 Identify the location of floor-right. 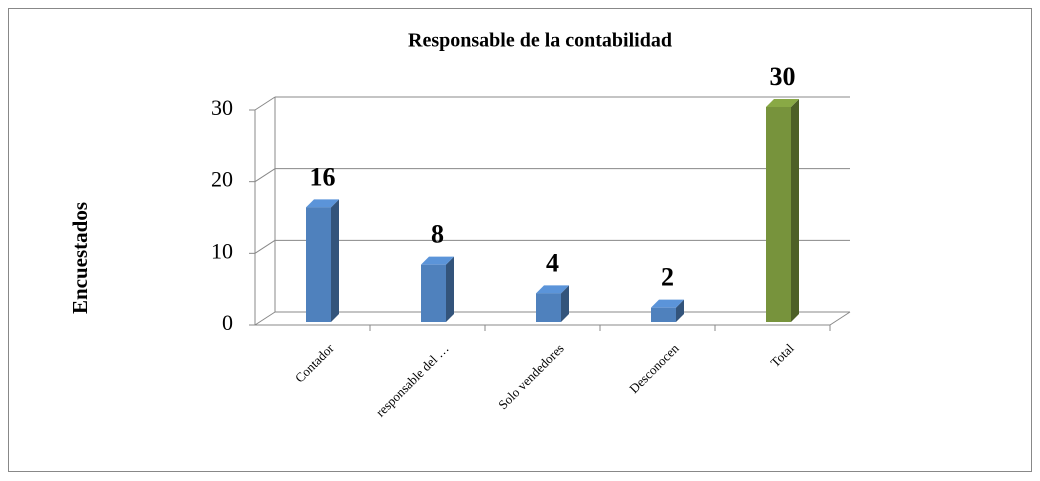
(840, 318).